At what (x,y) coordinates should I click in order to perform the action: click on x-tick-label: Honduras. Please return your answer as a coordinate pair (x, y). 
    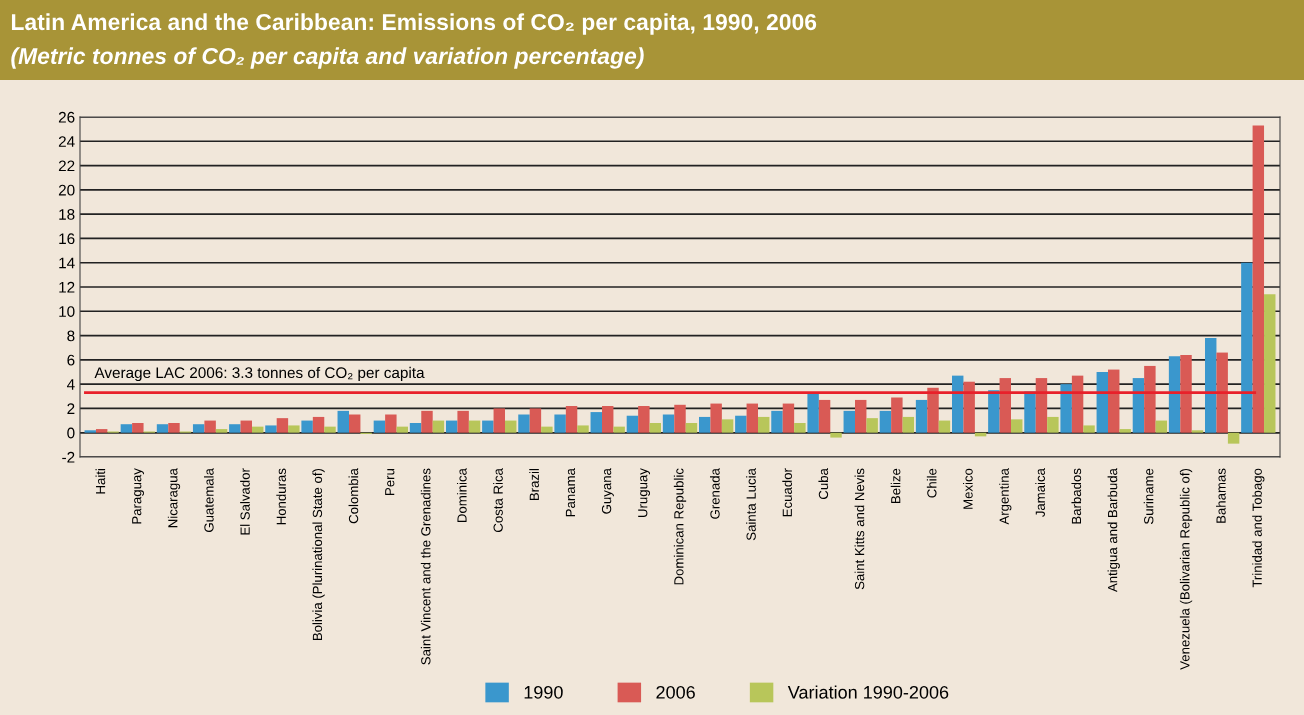
    Looking at the image, I should click on (281, 496).